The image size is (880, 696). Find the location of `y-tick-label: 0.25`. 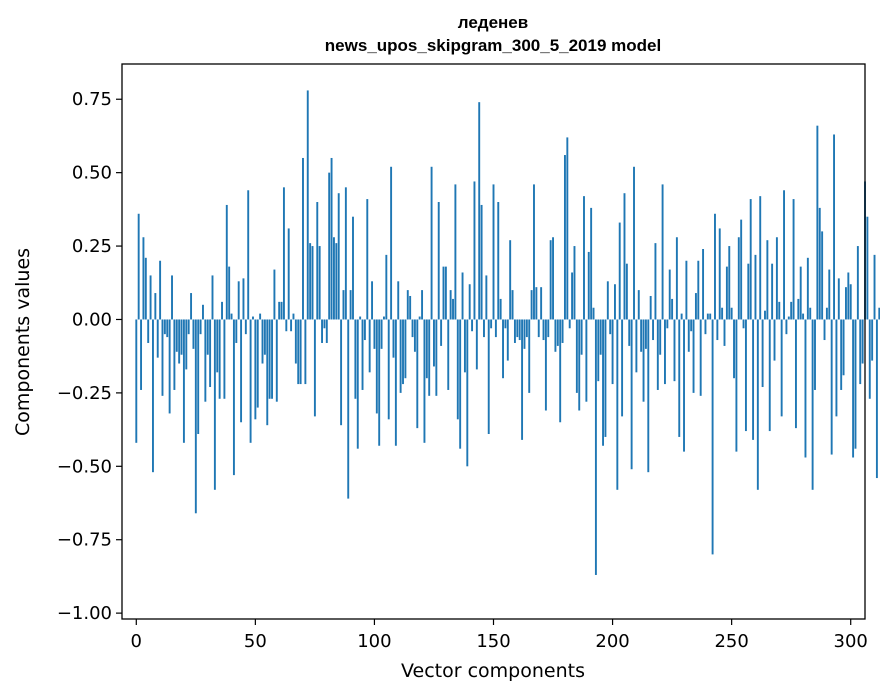

y-tick-label: 0.25 is located at coordinates (92, 246).